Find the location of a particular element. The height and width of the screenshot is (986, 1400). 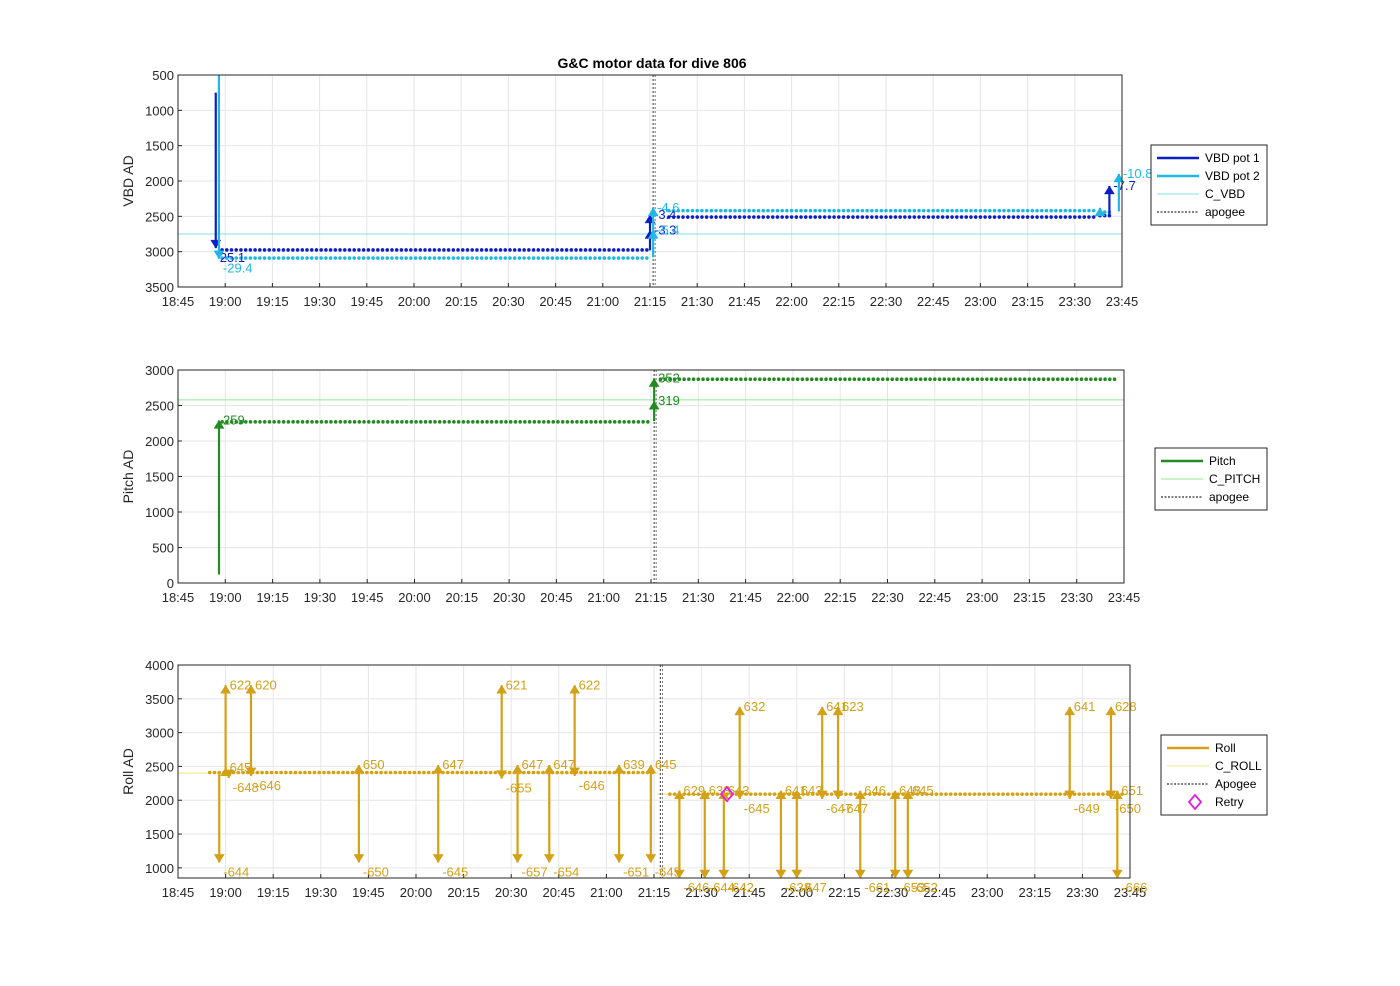

move-label: 623 is located at coordinates (853, 706).